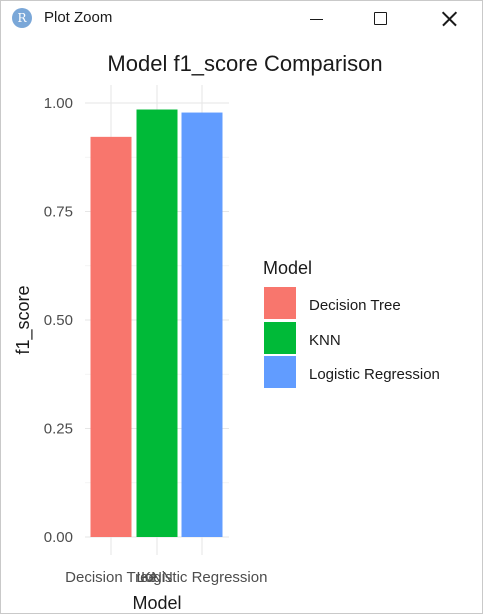  I want to click on x-tick-label: Logistic Regression, so click(202, 577).